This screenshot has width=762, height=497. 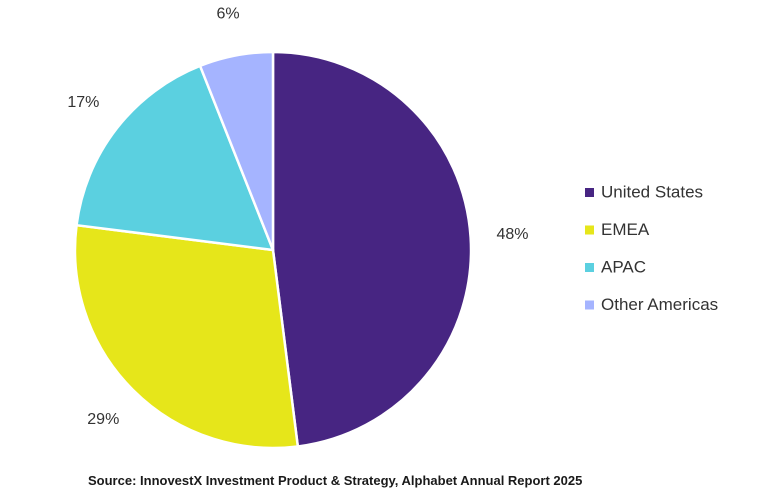 What do you see at coordinates (186, 336) in the screenshot?
I see `pie-slice-emea` at bounding box center [186, 336].